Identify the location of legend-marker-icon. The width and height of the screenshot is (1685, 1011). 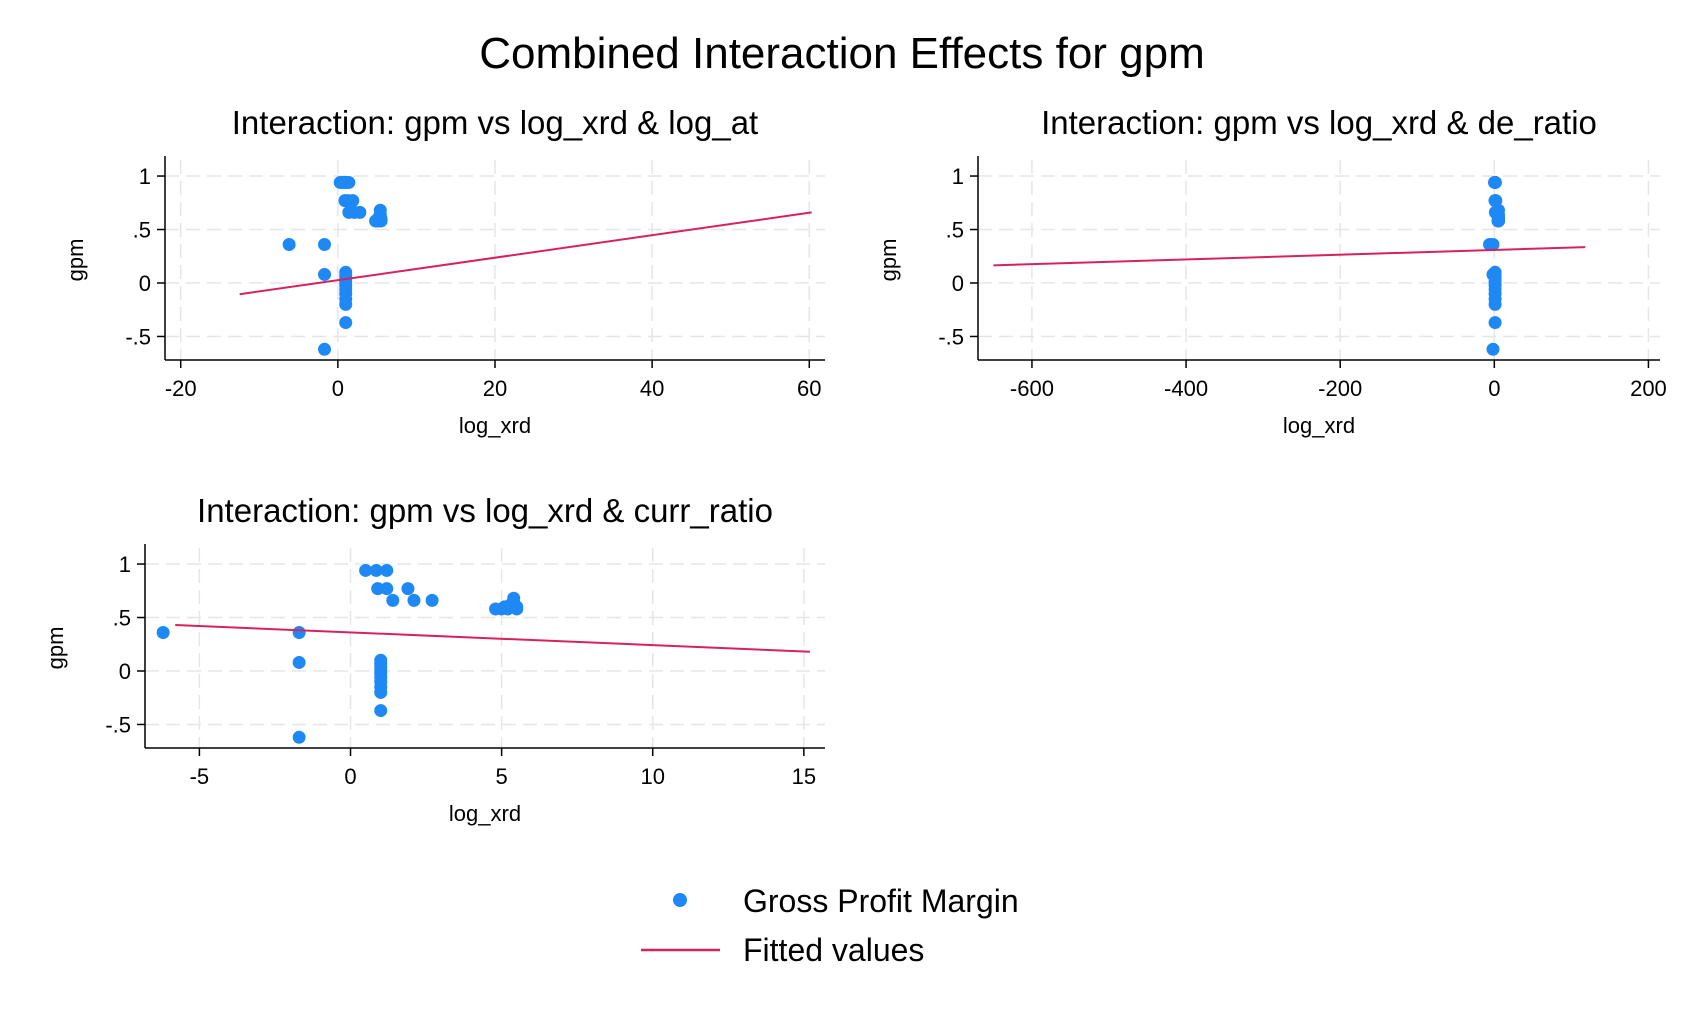
(680, 900).